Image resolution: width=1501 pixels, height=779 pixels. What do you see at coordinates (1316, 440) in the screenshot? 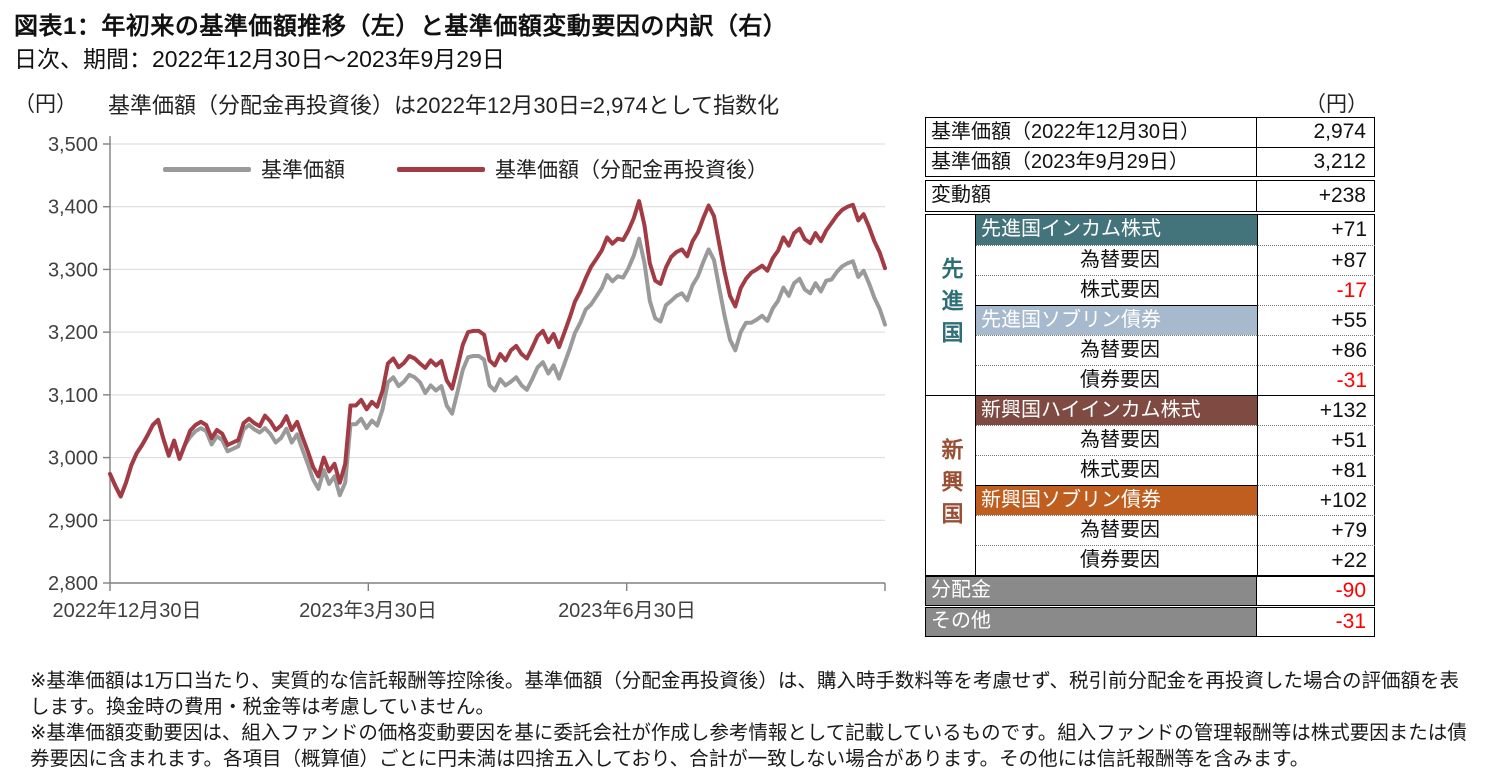
I see `factor-value: +51` at bounding box center [1316, 440].